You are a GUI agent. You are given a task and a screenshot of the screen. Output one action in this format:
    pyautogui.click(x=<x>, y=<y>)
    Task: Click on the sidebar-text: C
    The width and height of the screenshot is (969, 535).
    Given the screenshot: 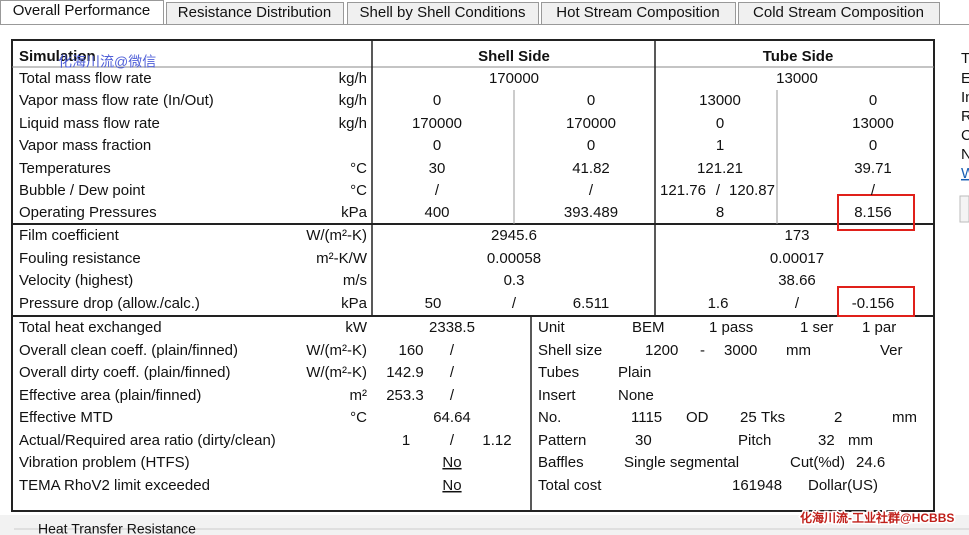 What is the action you would take?
    pyautogui.click(x=965, y=135)
    